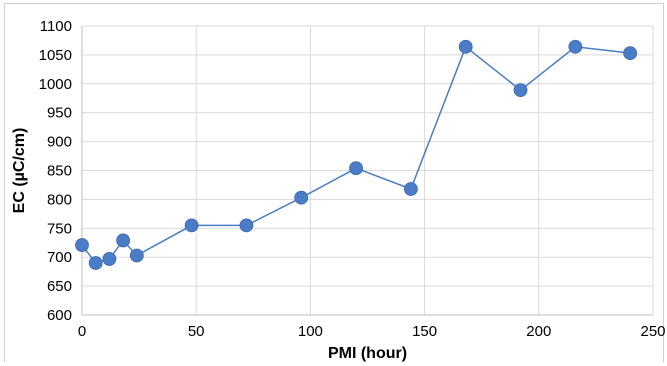 The width and height of the screenshot is (667, 366). I want to click on y-tick-label: 950, so click(59, 113).